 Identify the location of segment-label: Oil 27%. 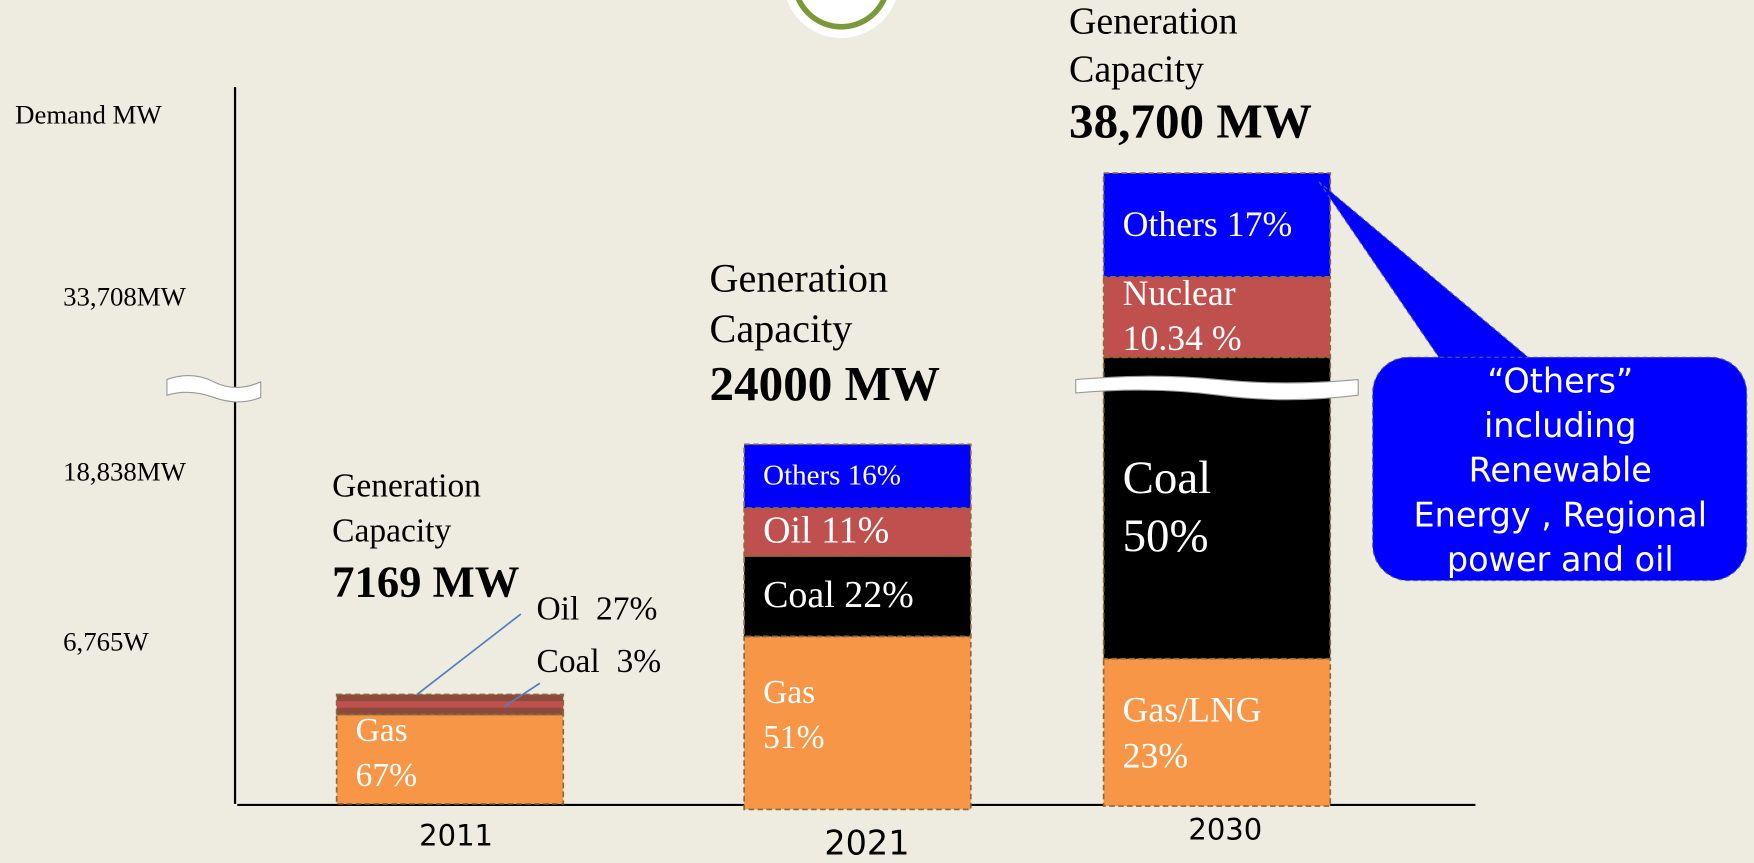
(596, 608).